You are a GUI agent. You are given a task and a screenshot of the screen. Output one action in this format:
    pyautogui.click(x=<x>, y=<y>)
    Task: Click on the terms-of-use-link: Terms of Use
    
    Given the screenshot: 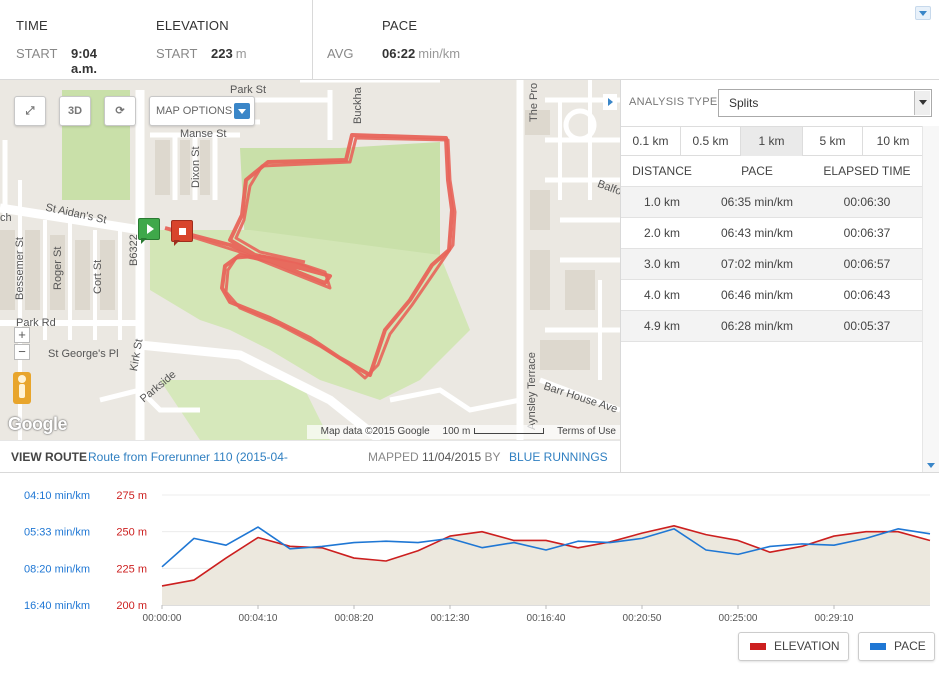 What is the action you would take?
    pyautogui.click(x=586, y=431)
    